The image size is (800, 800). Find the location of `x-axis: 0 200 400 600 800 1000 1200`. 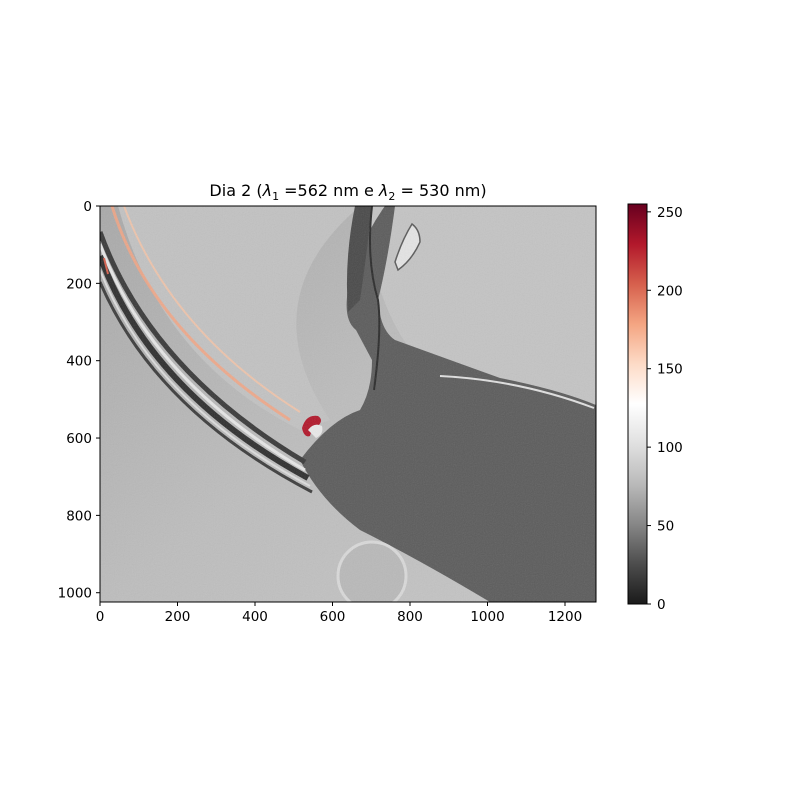

x-axis: 0 200 400 600 800 1000 1200 is located at coordinates (339, 613).